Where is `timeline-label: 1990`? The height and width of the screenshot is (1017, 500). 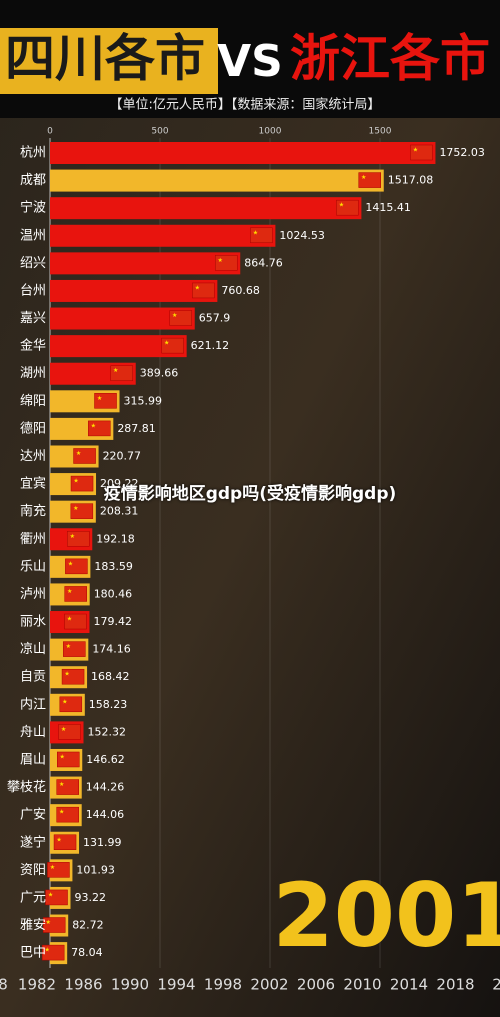 timeline-label: 1990 is located at coordinates (130, 985).